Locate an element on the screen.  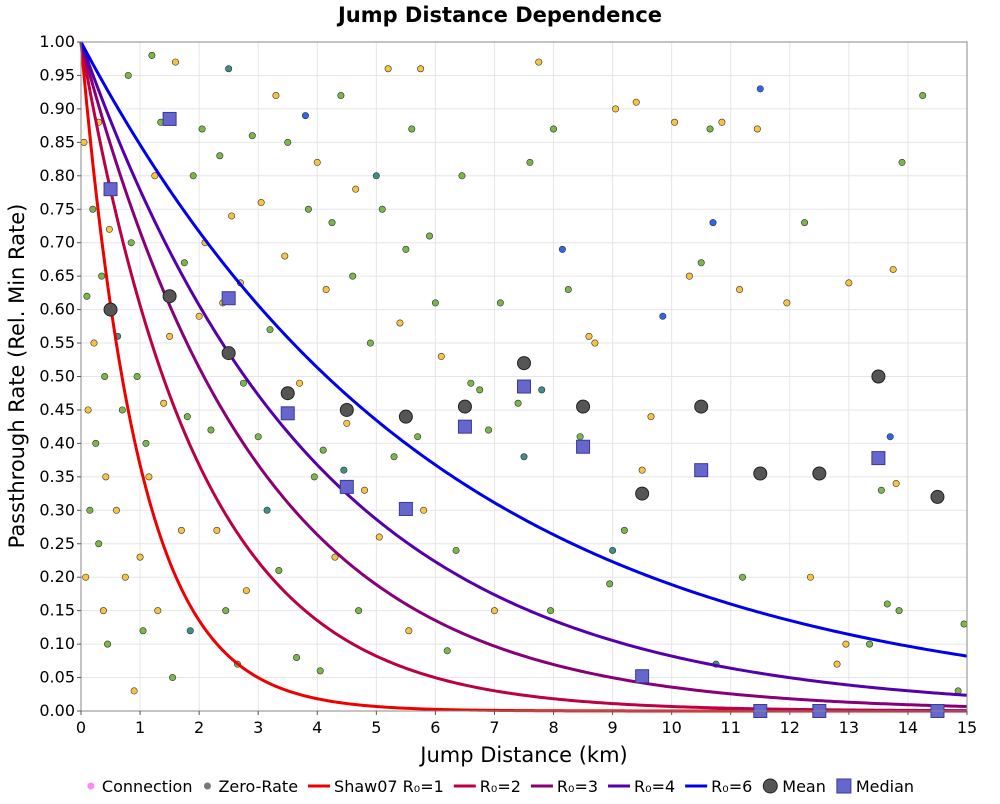
y-tick-label: 0.35 is located at coordinates (57, 476).